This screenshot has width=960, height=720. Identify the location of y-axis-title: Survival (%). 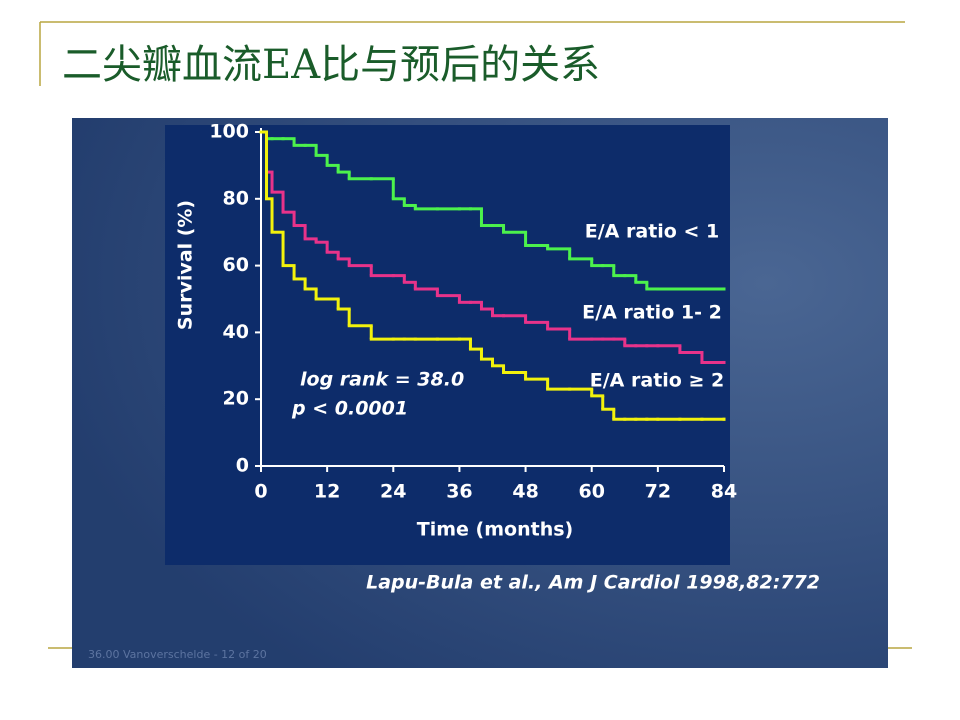
(186, 265).